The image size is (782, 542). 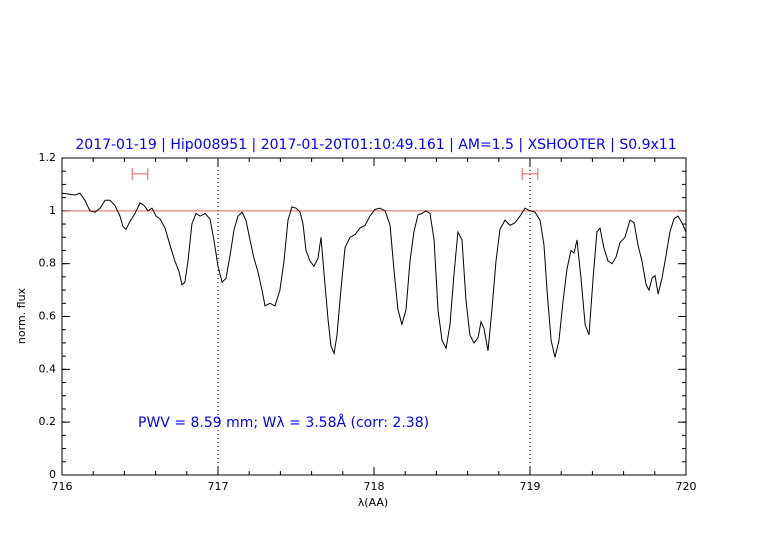 I want to click on y-tick-label: 0.2, so click(x=48, y=421).